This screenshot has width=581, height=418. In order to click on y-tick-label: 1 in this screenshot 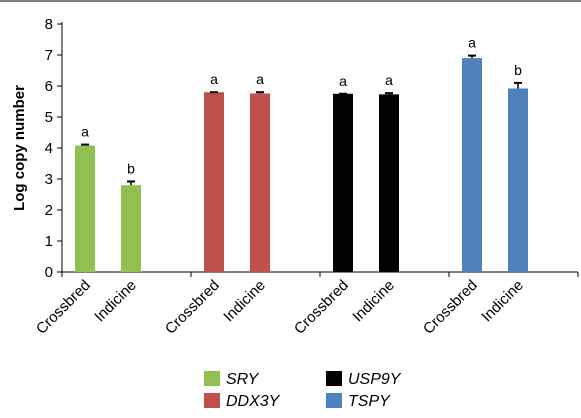, I will do `click(49, 241)`.